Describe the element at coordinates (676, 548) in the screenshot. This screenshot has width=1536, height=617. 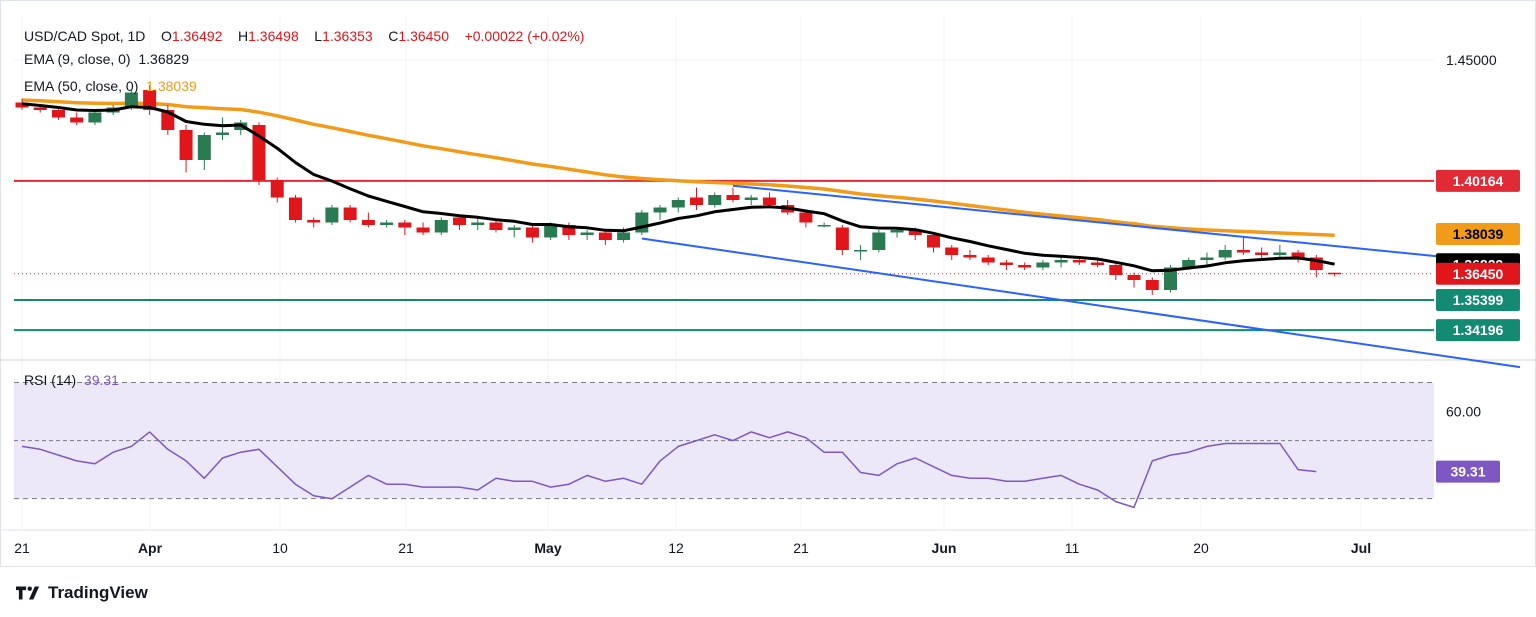
I see `time-tick-label: 12` at that location.